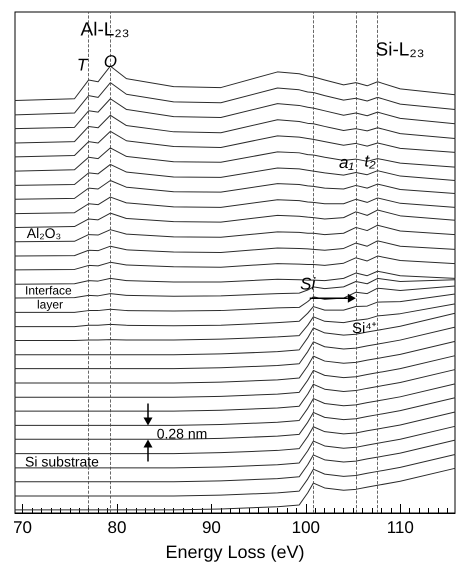 This screenshot has height=566, width=456. What do you see at coordinates (235, 552) in the screenshot?
I see `x-axis-title: Energy Loss (eV)` at bounding box center [235, 552].